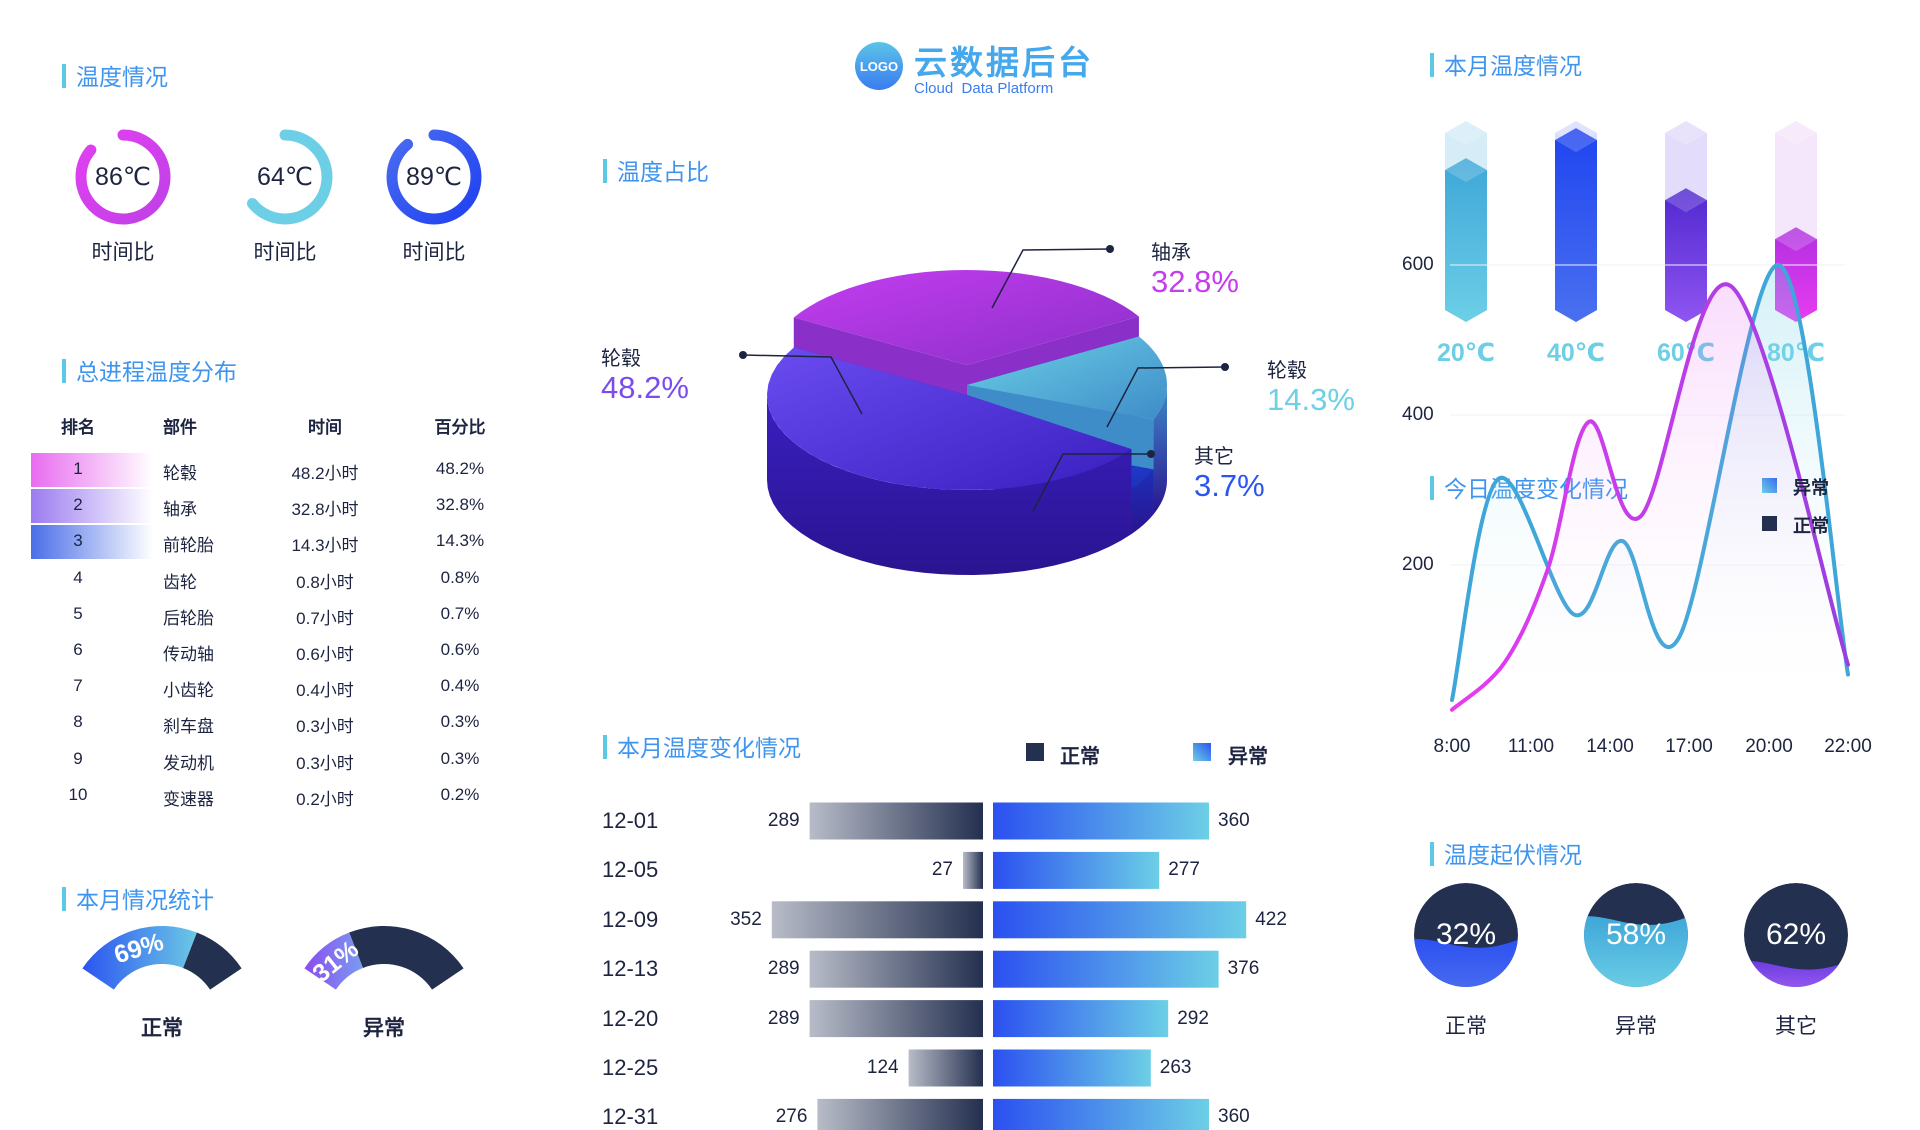 Image resolution: width=1920 pixels, height=1130 pixels. Describe the element at coordinates (1452, 746) in the screenshot. I see `x-tick-label: 8:00` at that location.